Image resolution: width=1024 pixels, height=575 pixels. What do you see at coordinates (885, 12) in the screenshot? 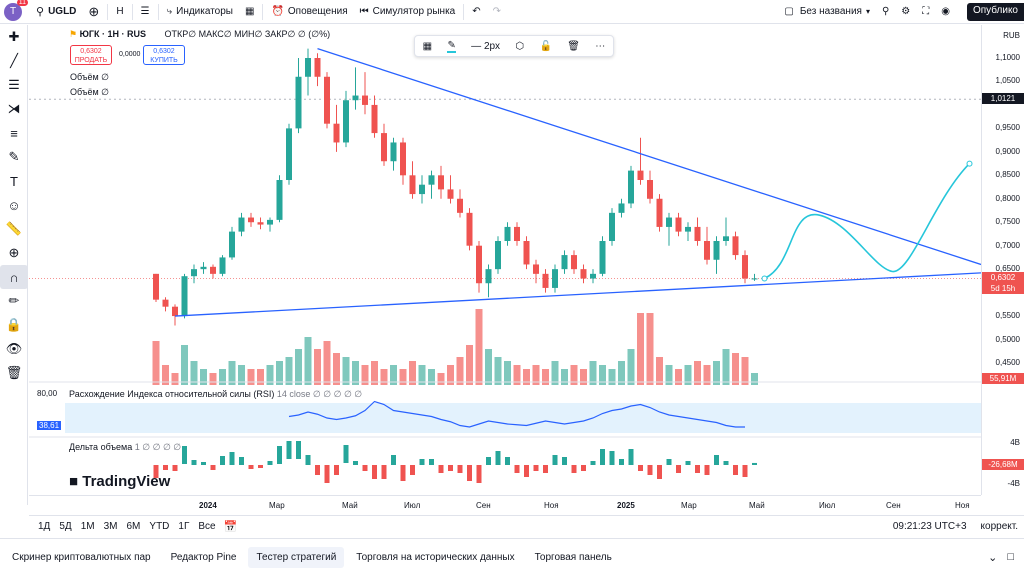
I see `quick-search-button: ⚲` at bounding box center [885, 12].